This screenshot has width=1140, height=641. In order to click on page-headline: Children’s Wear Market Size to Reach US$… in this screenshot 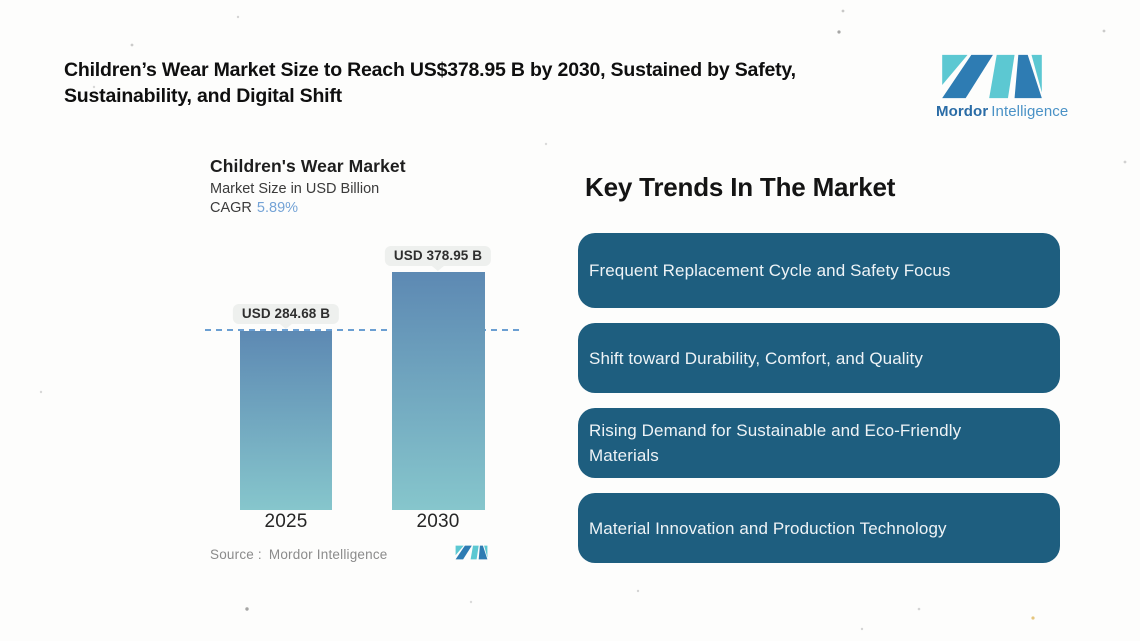, I will do `click(474, 83)`.